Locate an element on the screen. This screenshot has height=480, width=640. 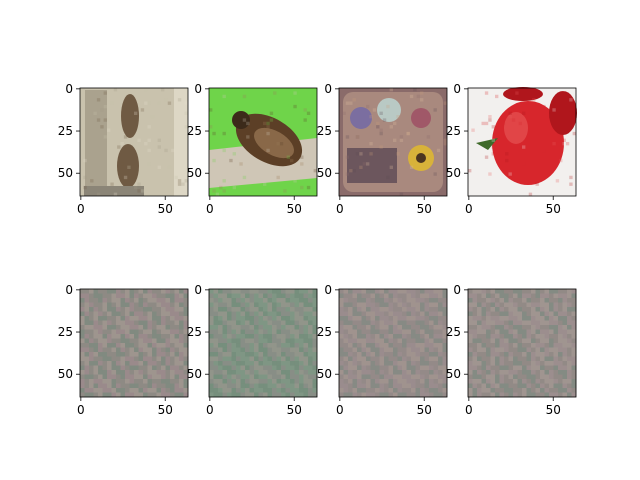
generated-images-panel-1: 0 50 0 25 50 is located at coordinates (123, 350).